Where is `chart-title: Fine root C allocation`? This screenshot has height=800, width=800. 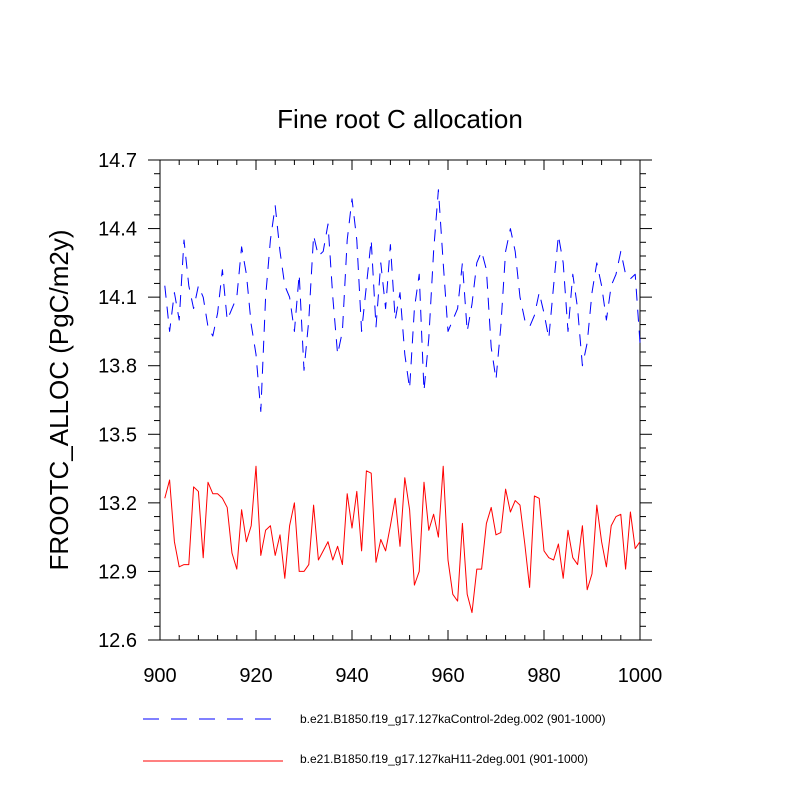
chart-title: Fine root C allocation is located at coordinates (400, 119).